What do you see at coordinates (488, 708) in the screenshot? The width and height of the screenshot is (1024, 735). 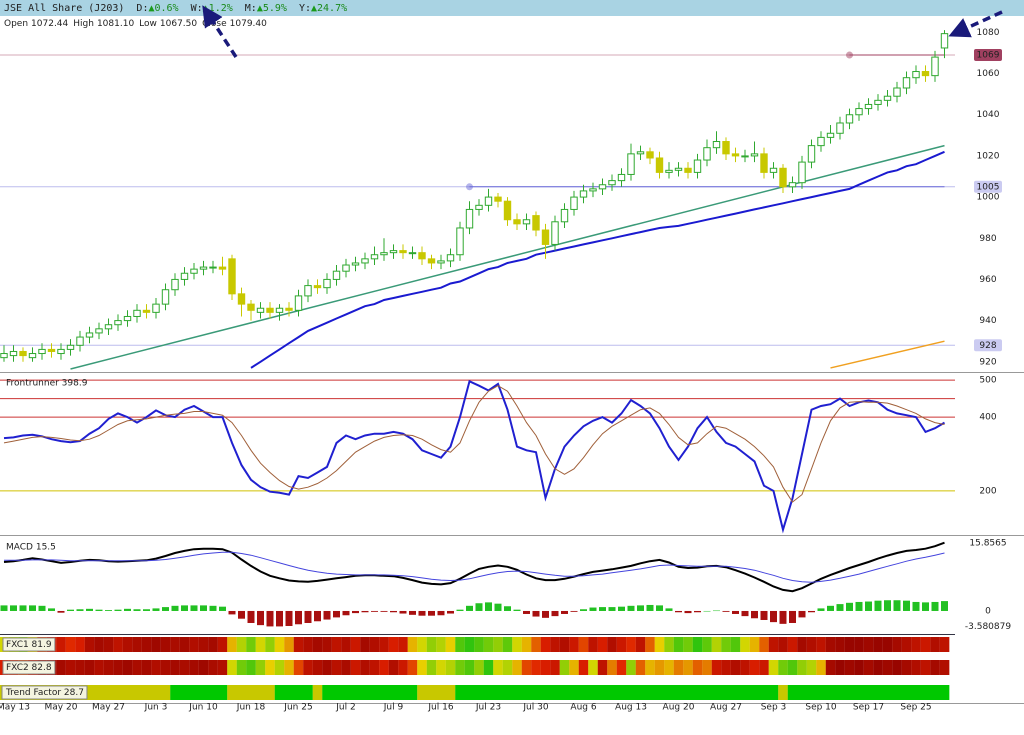 I see `x-tick-label: Jul 23` at bounding box center [488, 708].